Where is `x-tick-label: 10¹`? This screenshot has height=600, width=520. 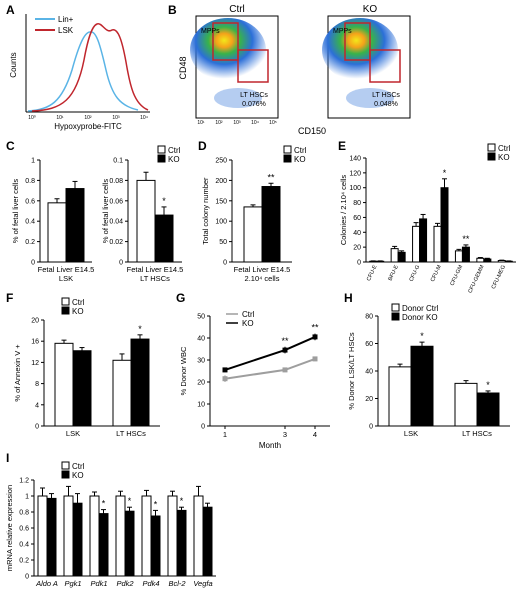 x-tick-label: 10¹ is located at coordinates (60, 118).